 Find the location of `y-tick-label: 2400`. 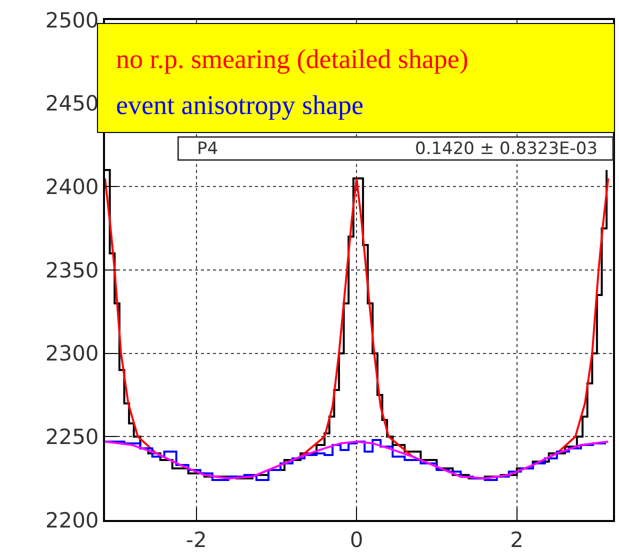

y-tick-label: 2400 is located at coordinates (72, 187).